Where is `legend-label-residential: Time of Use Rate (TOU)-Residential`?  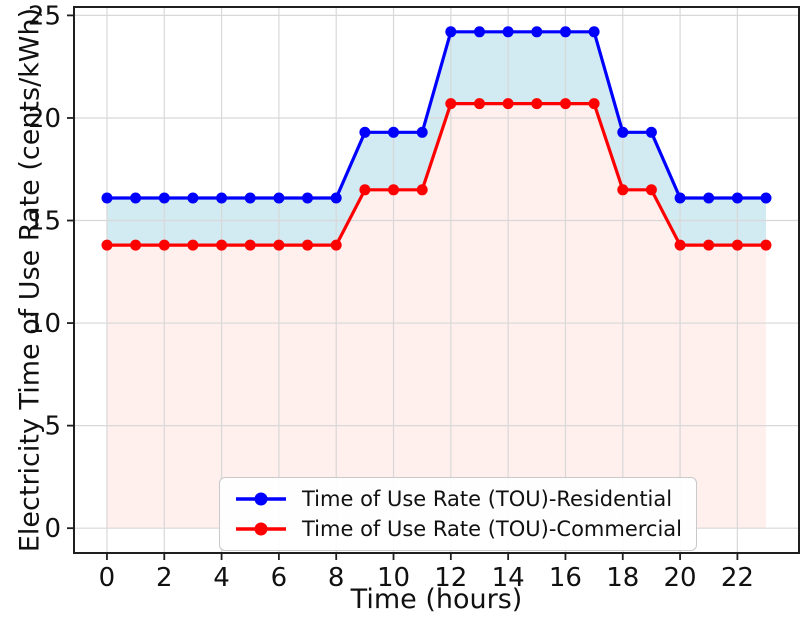 legend-label-residential: Time of Use Rate (TOU)-Residential is located at coordinates (487, 499).